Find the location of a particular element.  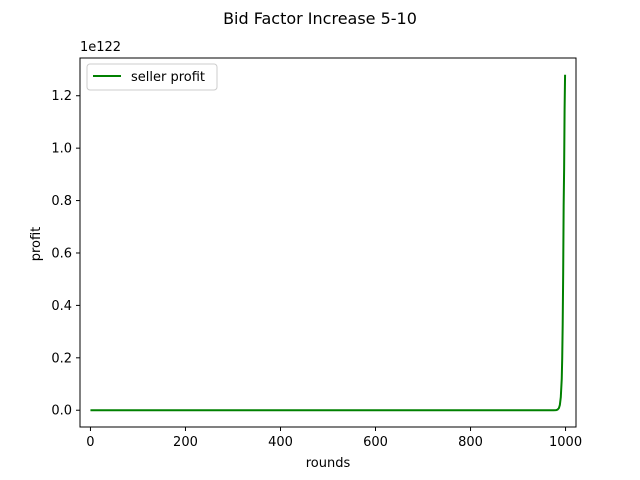

legend-box is located at coordinates (152, 77).